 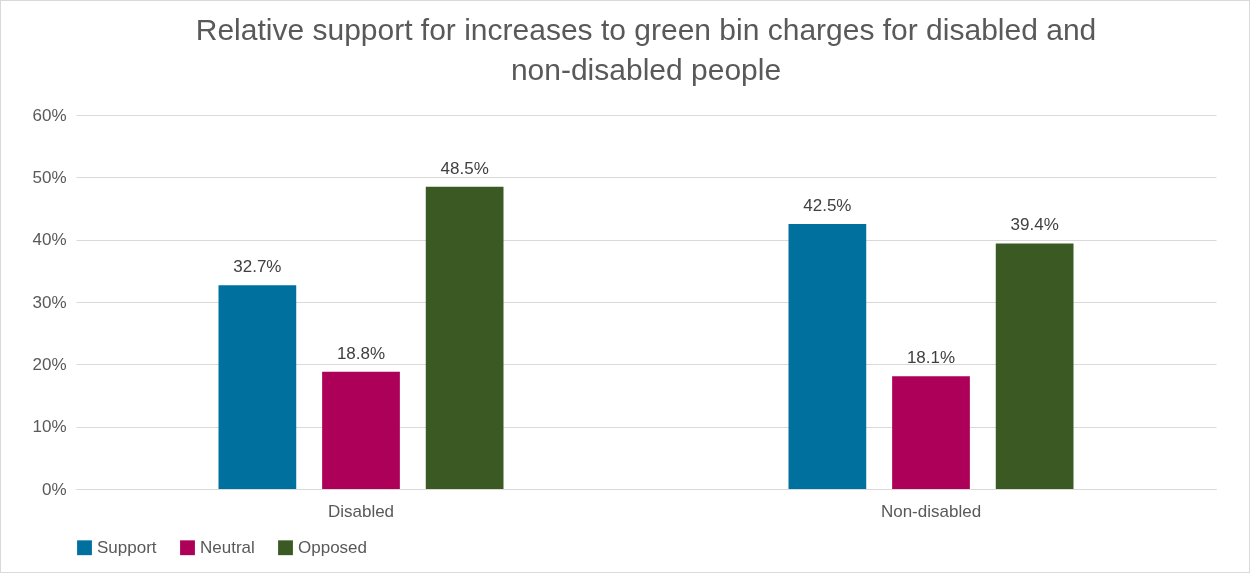 What do you see at coordinates (49, 177) in the screenshot?
I see `y-tick-label: 50%` at bounding box center [49, 177].